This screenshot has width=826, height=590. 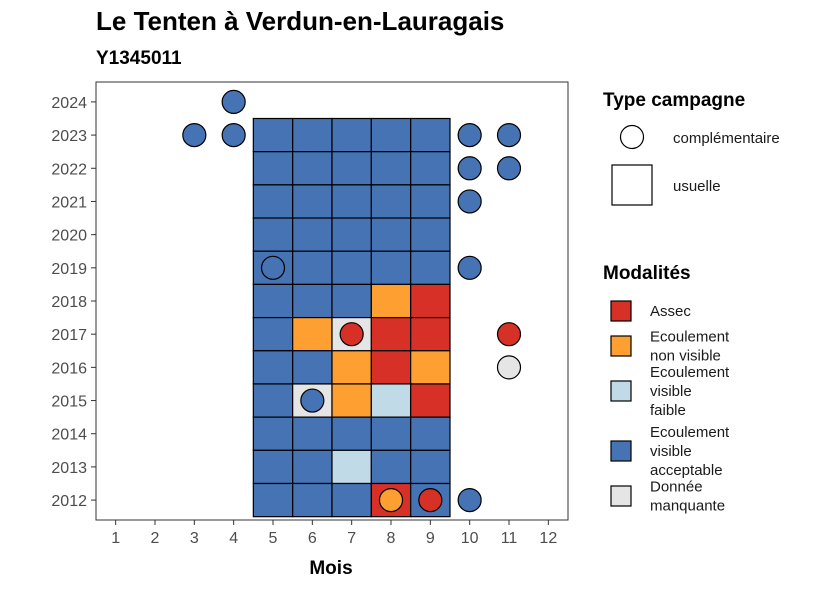 What do you see at coordinates (69, 302) in the screenshot?
I see `y-tick-label: 2018` at bounding box center [69, 302].